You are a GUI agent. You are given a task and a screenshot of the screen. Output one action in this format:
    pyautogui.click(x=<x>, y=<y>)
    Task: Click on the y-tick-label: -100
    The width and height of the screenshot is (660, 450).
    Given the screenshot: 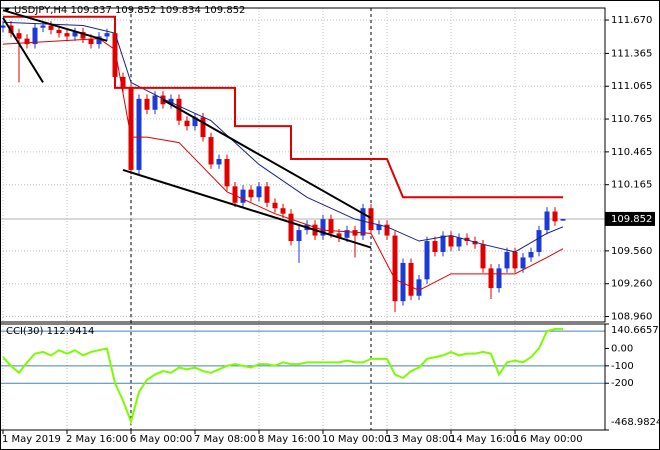 What is the action you would take?
    pyautogui.click(x=622, y=366)
    